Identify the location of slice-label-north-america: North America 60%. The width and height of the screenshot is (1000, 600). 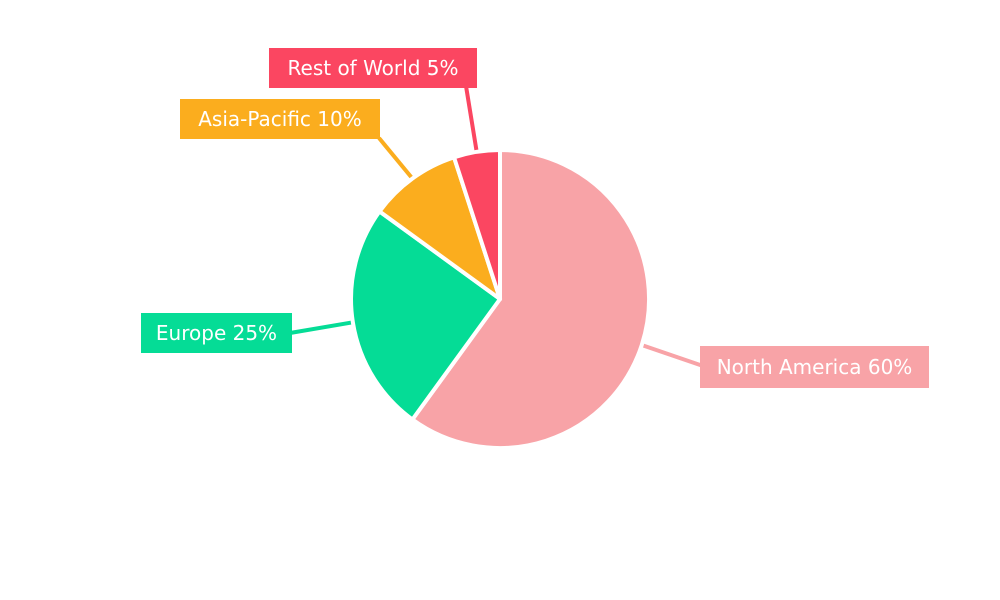
(814, 367).